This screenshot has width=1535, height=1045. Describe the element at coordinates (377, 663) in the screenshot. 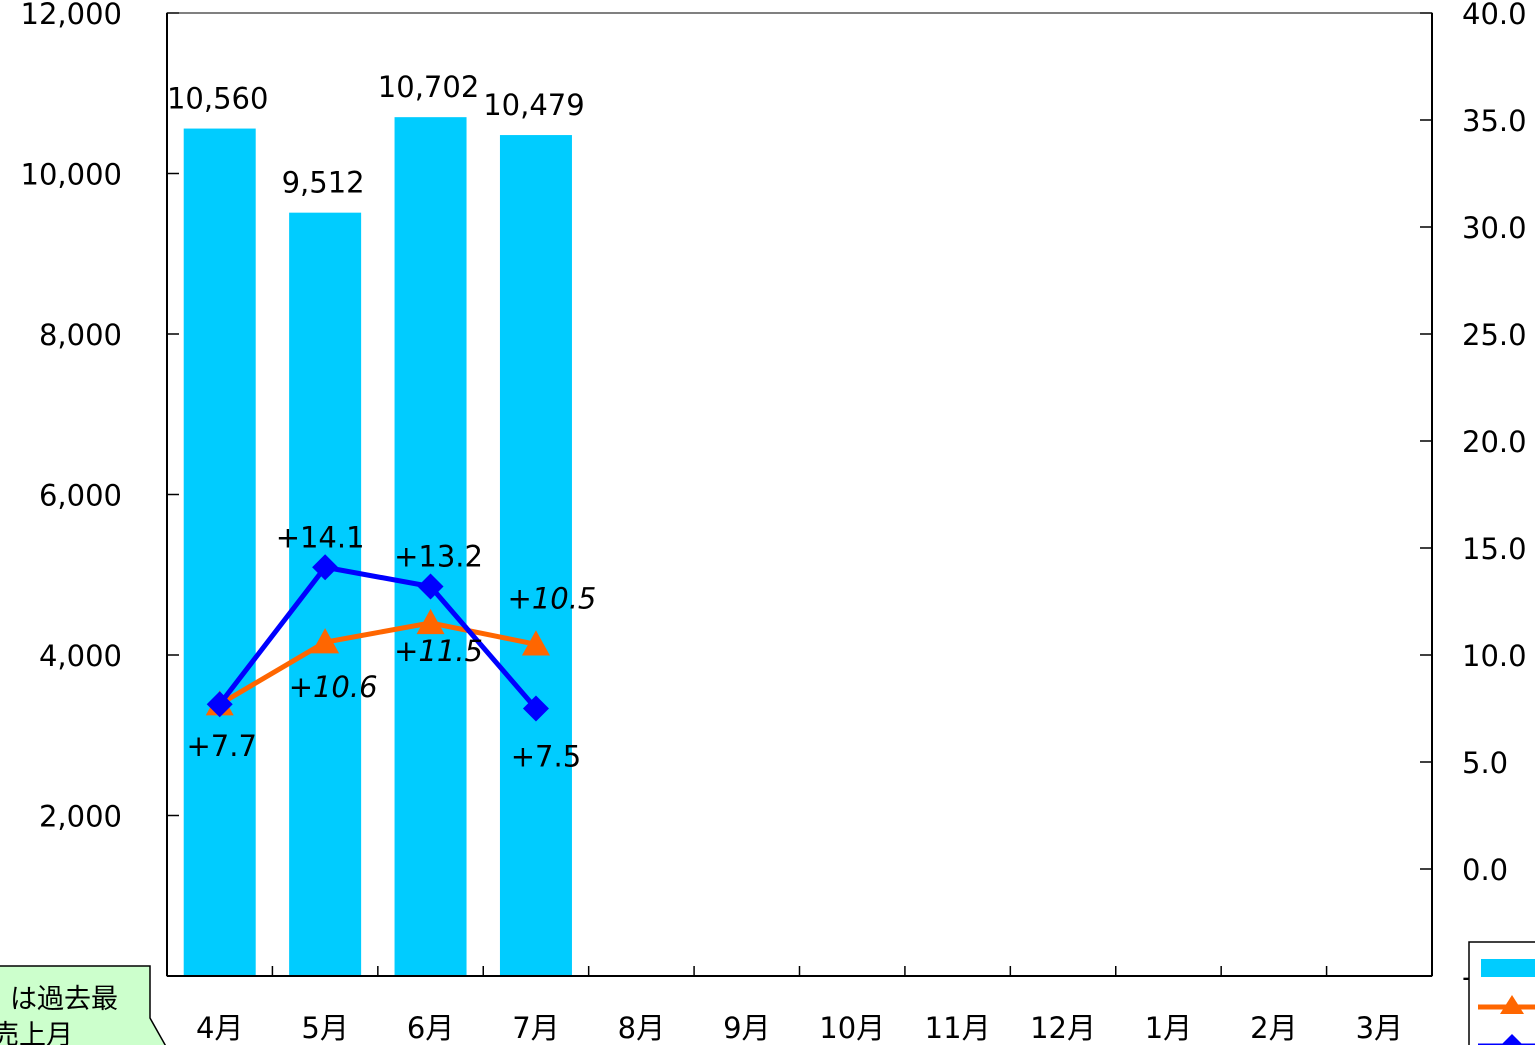

I see `growth-orange-line` at that location.